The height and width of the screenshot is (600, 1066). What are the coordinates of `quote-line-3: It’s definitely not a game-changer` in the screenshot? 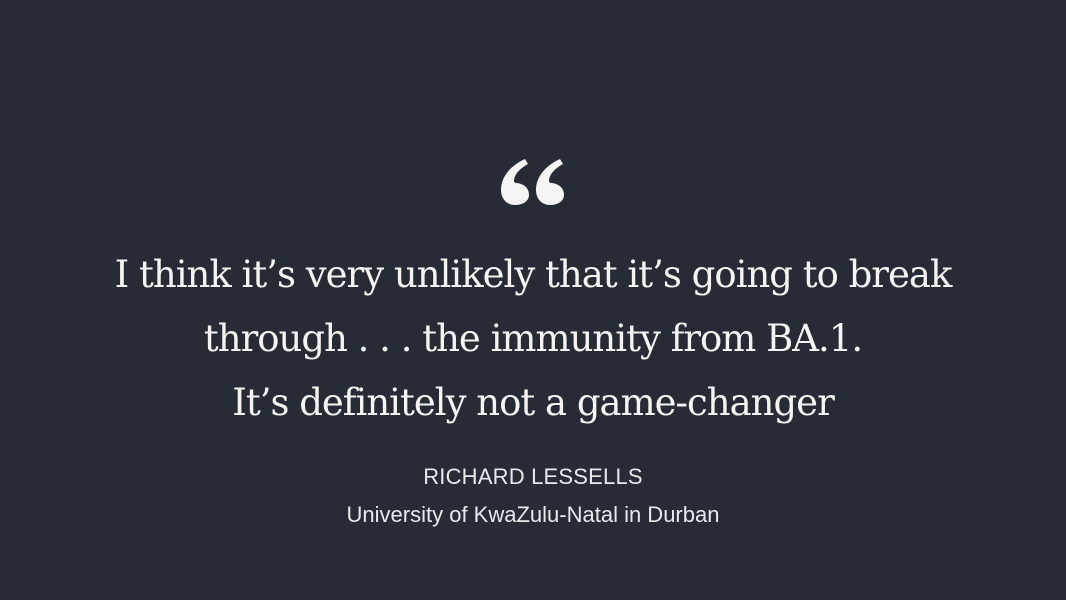 It's located at (533, 402).